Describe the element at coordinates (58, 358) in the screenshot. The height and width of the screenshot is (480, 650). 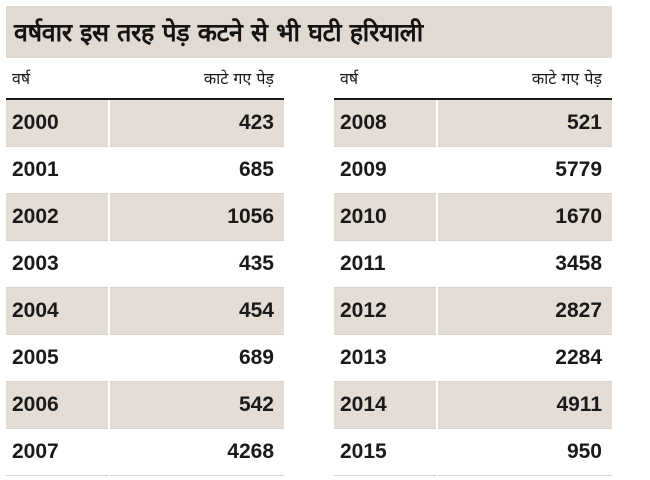
I see `year-cell: 2005` at that location.